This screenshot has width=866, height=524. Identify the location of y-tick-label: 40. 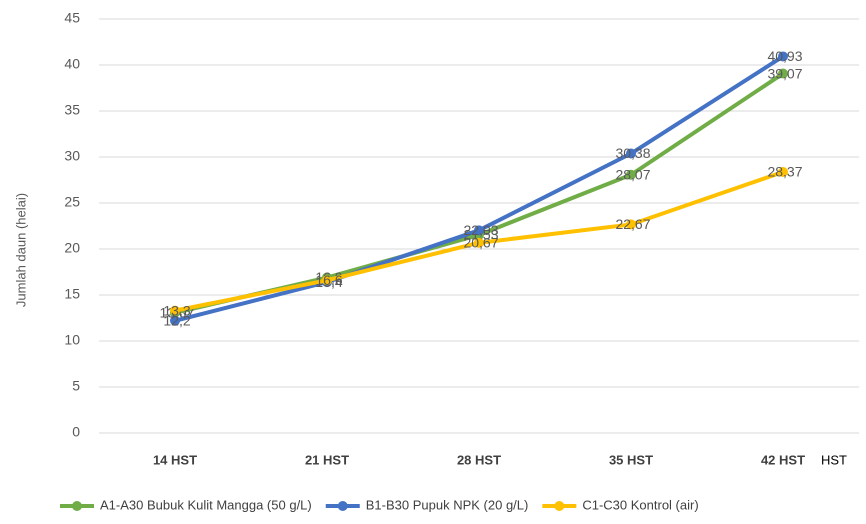
(72, 64).